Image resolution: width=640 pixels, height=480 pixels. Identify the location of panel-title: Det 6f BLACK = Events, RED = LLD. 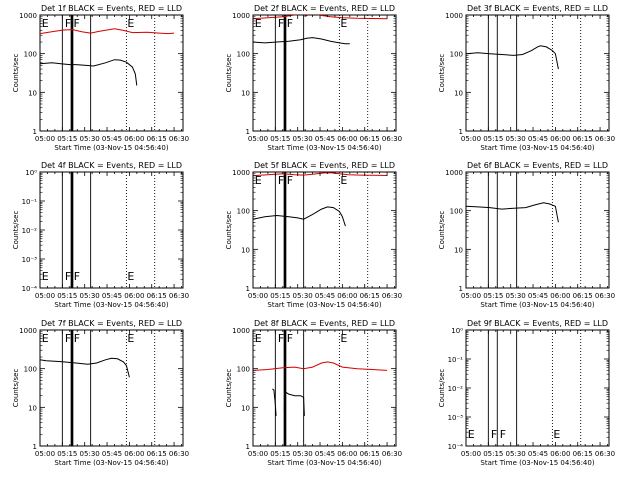
(537, 165).